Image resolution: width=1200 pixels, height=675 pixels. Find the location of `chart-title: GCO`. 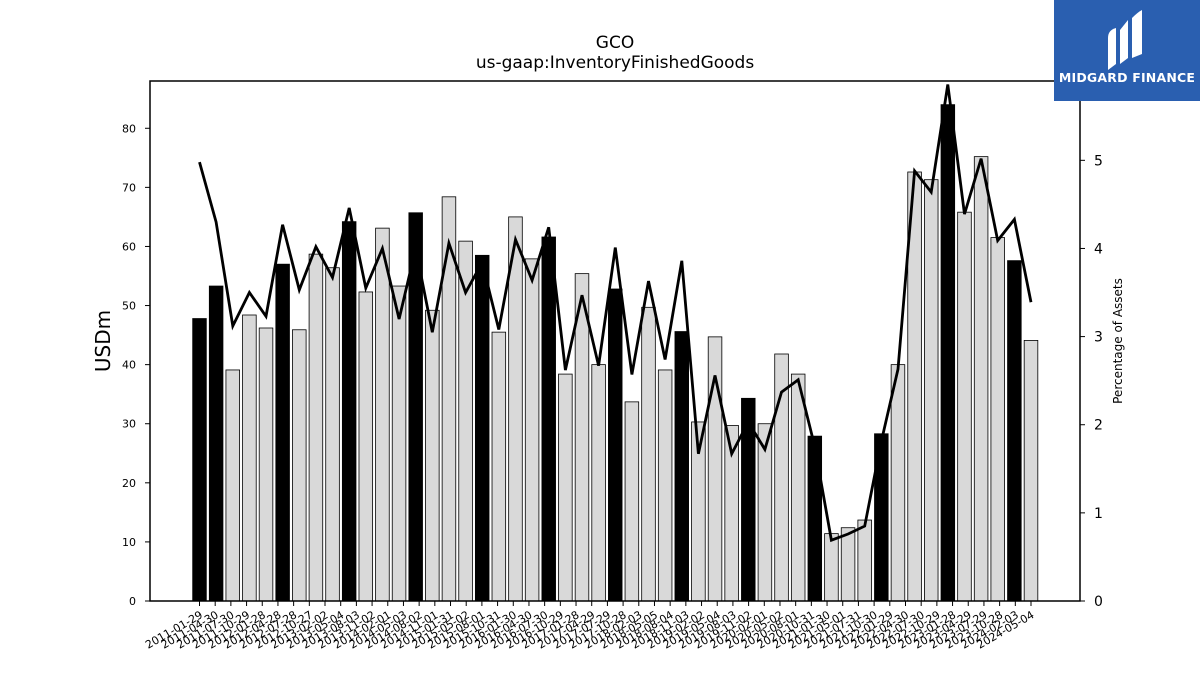

chart-title: GCO is located at coordinates (615, 43).